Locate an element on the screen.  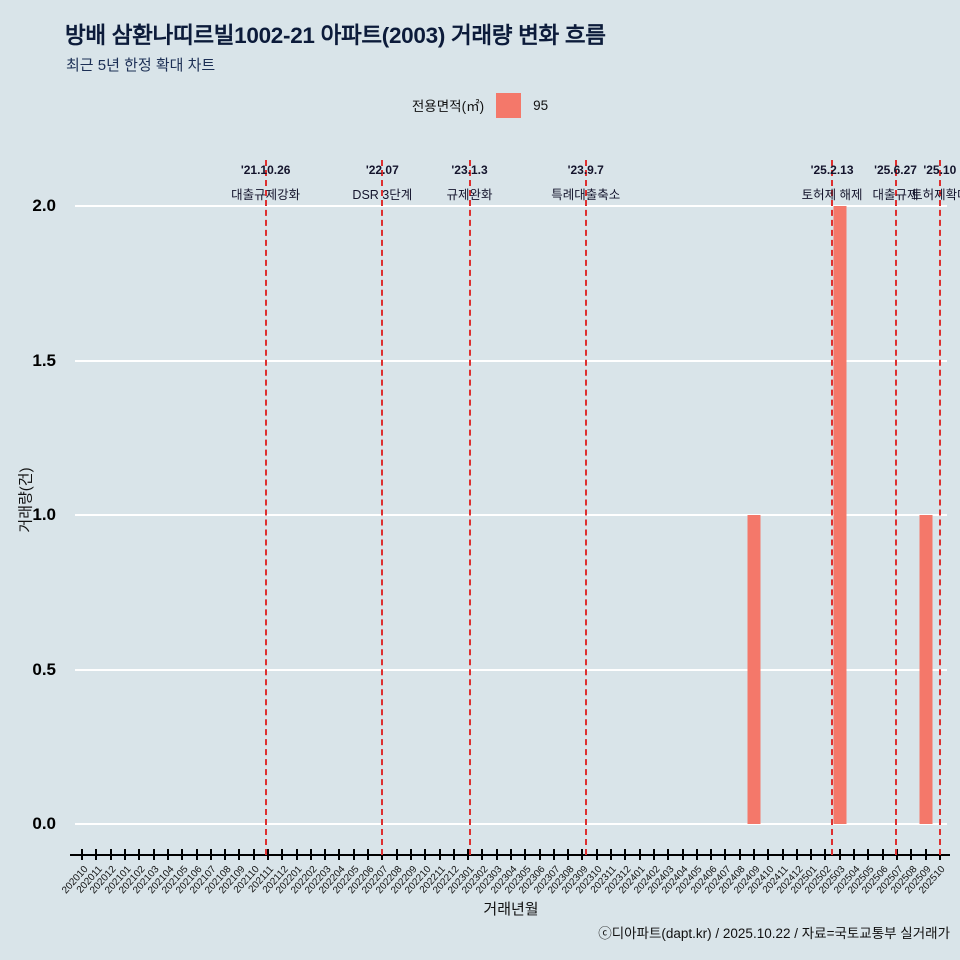
annotation: '23.1.3 규제완화 is located at coordinates (470, 183).